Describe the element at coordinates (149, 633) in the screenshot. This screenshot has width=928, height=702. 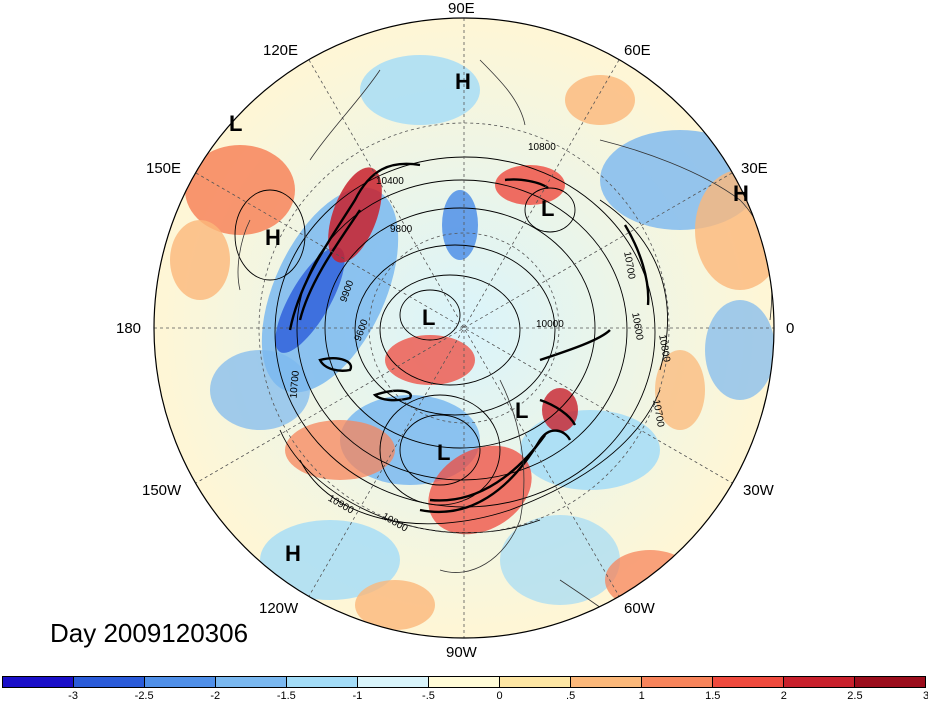
I see `date-label: Day 2009120306` at that location.